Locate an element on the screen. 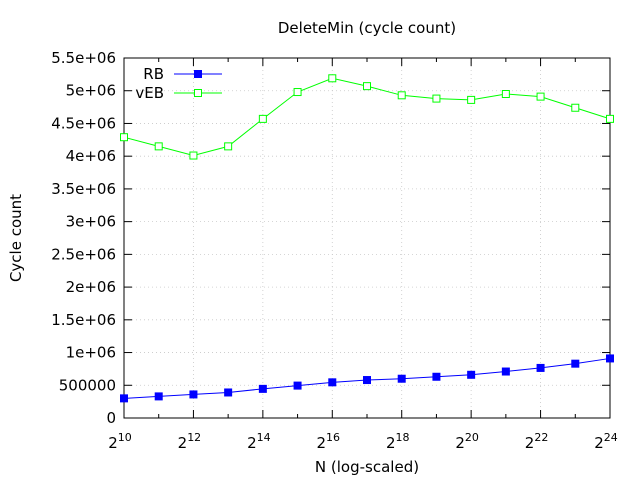 The image size is (640, 480). y-tick-label: 2e+06 is located at coordinates (91, 287).